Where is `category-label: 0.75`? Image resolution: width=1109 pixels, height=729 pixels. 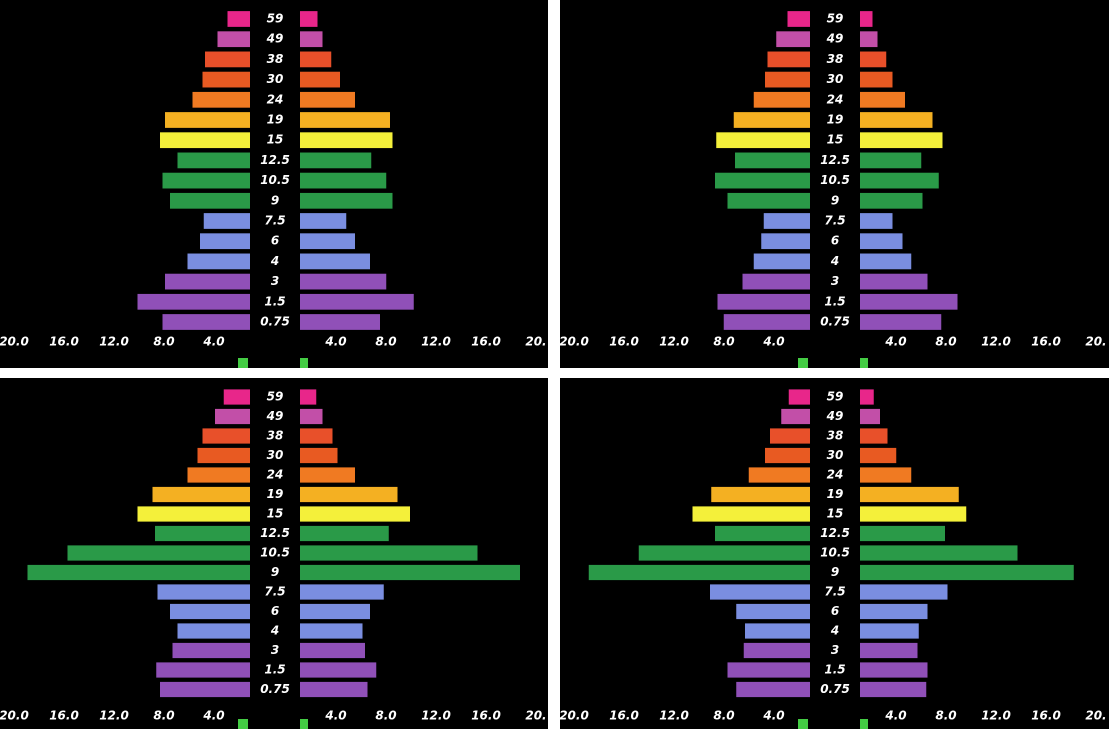
category-label: 0.75 is located at coordinates (835, 689).